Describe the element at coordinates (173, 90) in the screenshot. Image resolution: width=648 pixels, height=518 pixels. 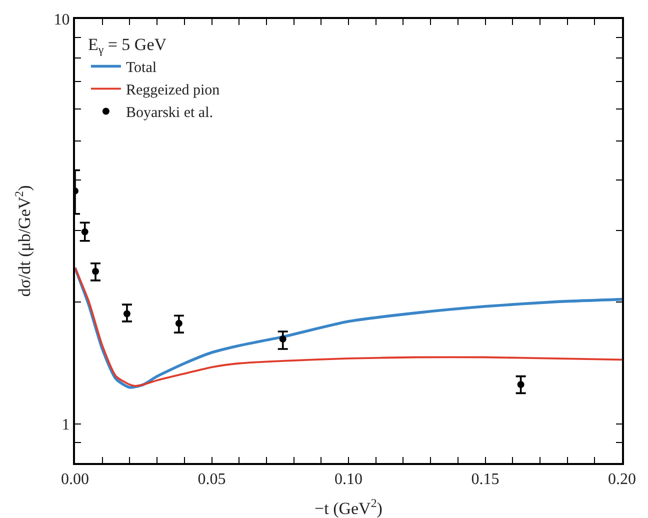
I see `legend-label: Reggeized pion` at that location.